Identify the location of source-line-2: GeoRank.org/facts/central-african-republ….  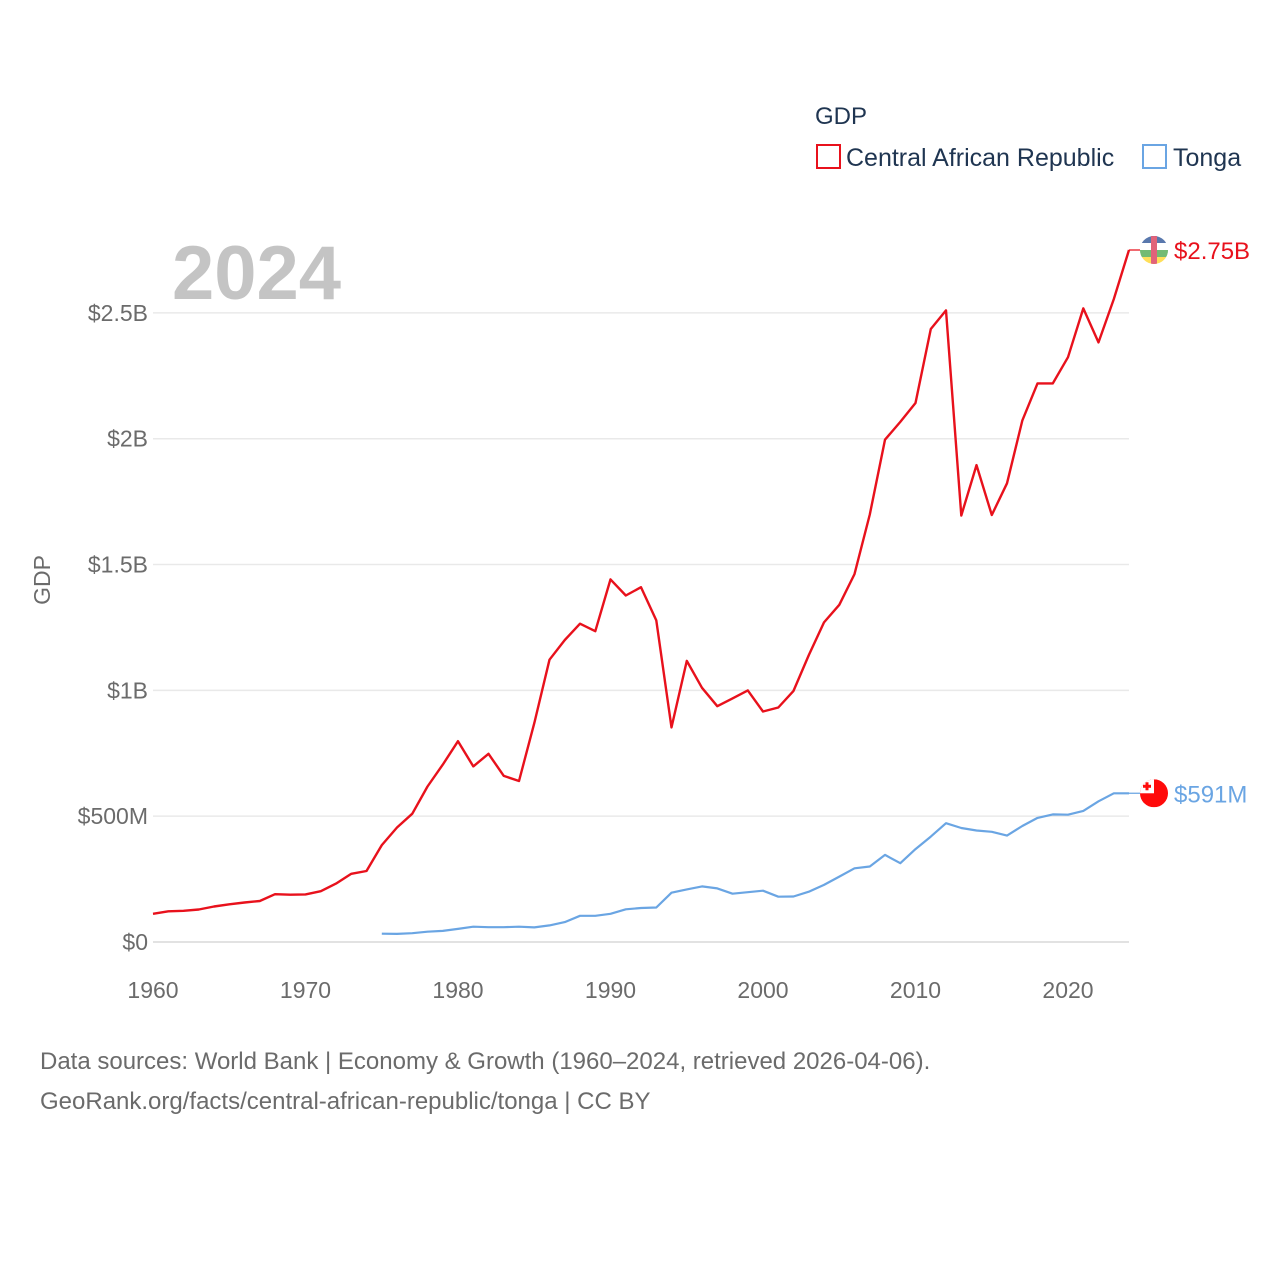
(345, 1101).